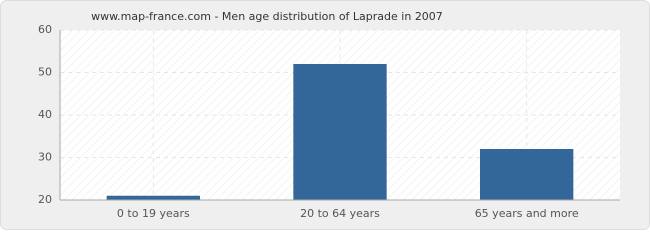 The image size is (650, 240). What do you see at coordinates (45, 199) in the screenshot?
I see `y-tick-label: 20` at bounding box center [45, 199].